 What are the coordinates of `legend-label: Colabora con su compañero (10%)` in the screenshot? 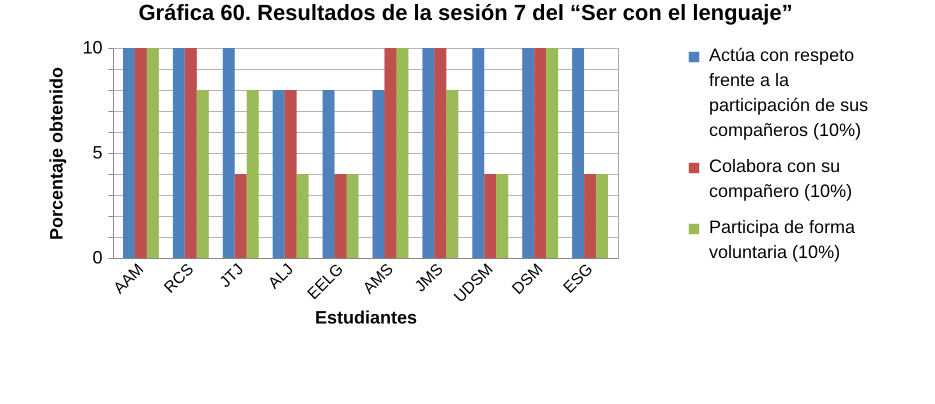 It's located at (780, 178).